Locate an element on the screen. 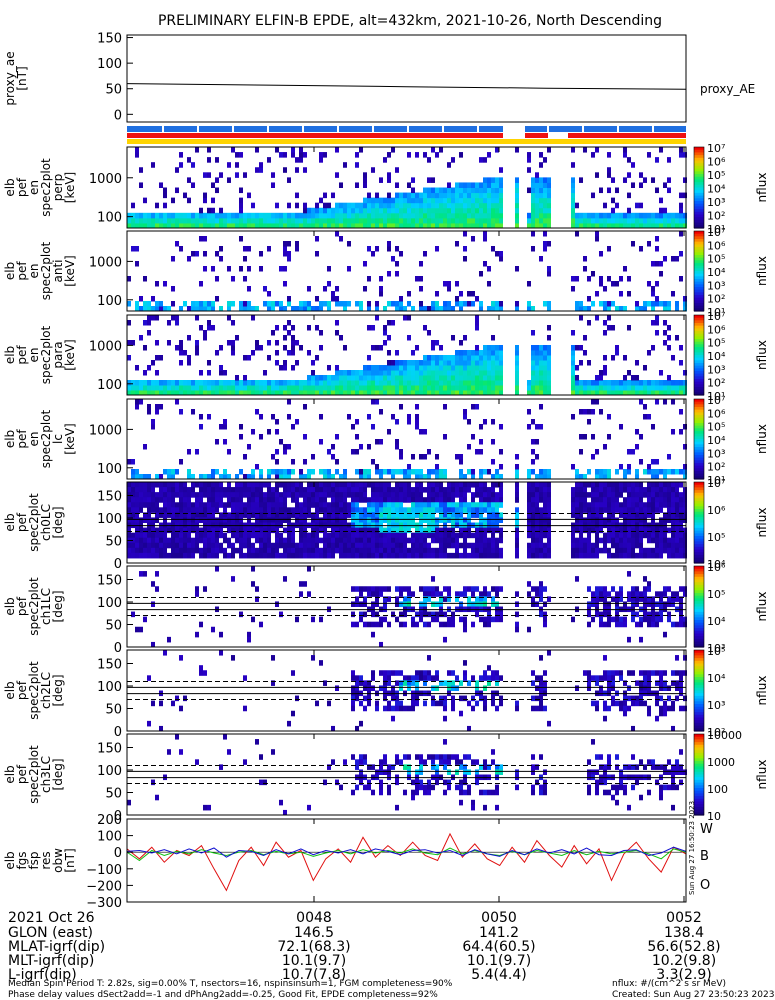 This screenshot has height=1000, width=775. pef-en-perp-ylabel-1: pef is located at coordinates (22, 187).